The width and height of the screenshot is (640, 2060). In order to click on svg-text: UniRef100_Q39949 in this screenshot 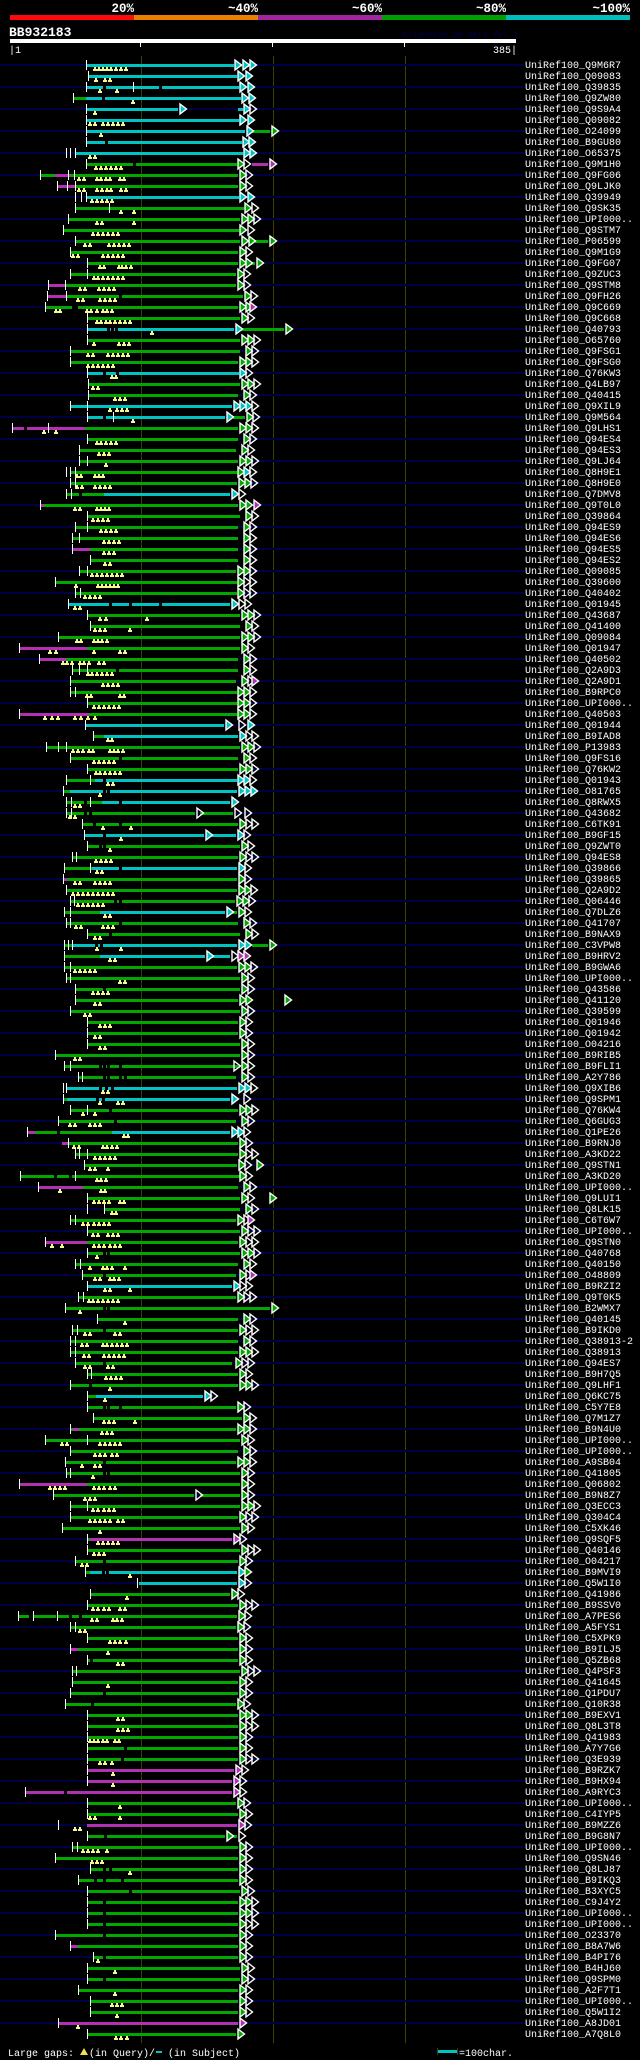, I will do `click(573, 198)`.